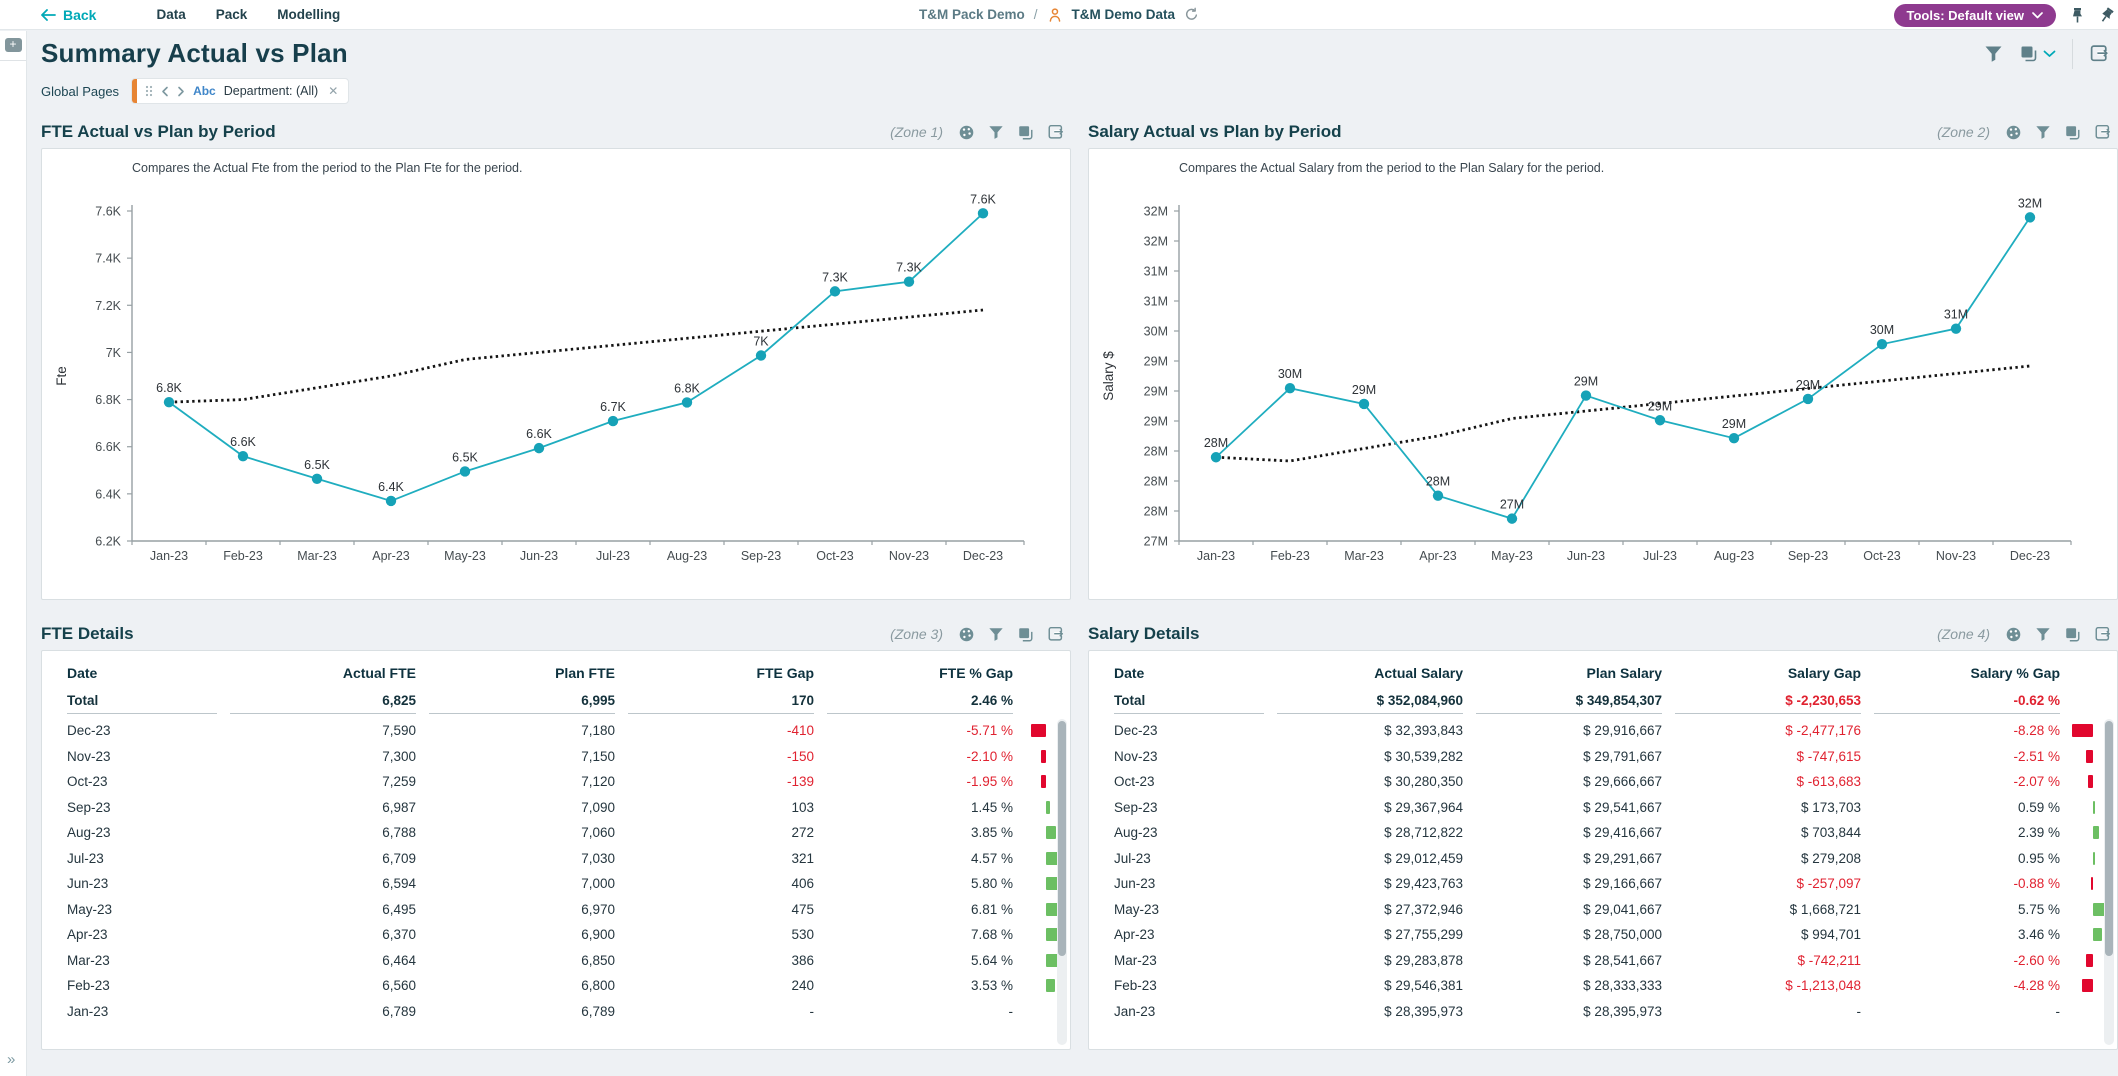 Image resolution: width=2118 pixels, height=1076 pixels. I want to click on chevron-left-icon, so click(165, 91).